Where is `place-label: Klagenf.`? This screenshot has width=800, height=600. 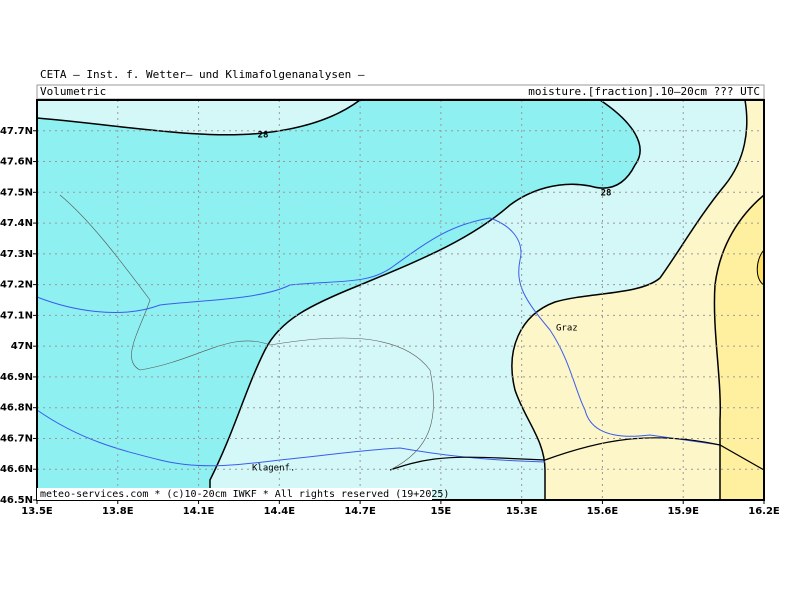
place-label: Klagenf. is located at coordinates (273, 469).